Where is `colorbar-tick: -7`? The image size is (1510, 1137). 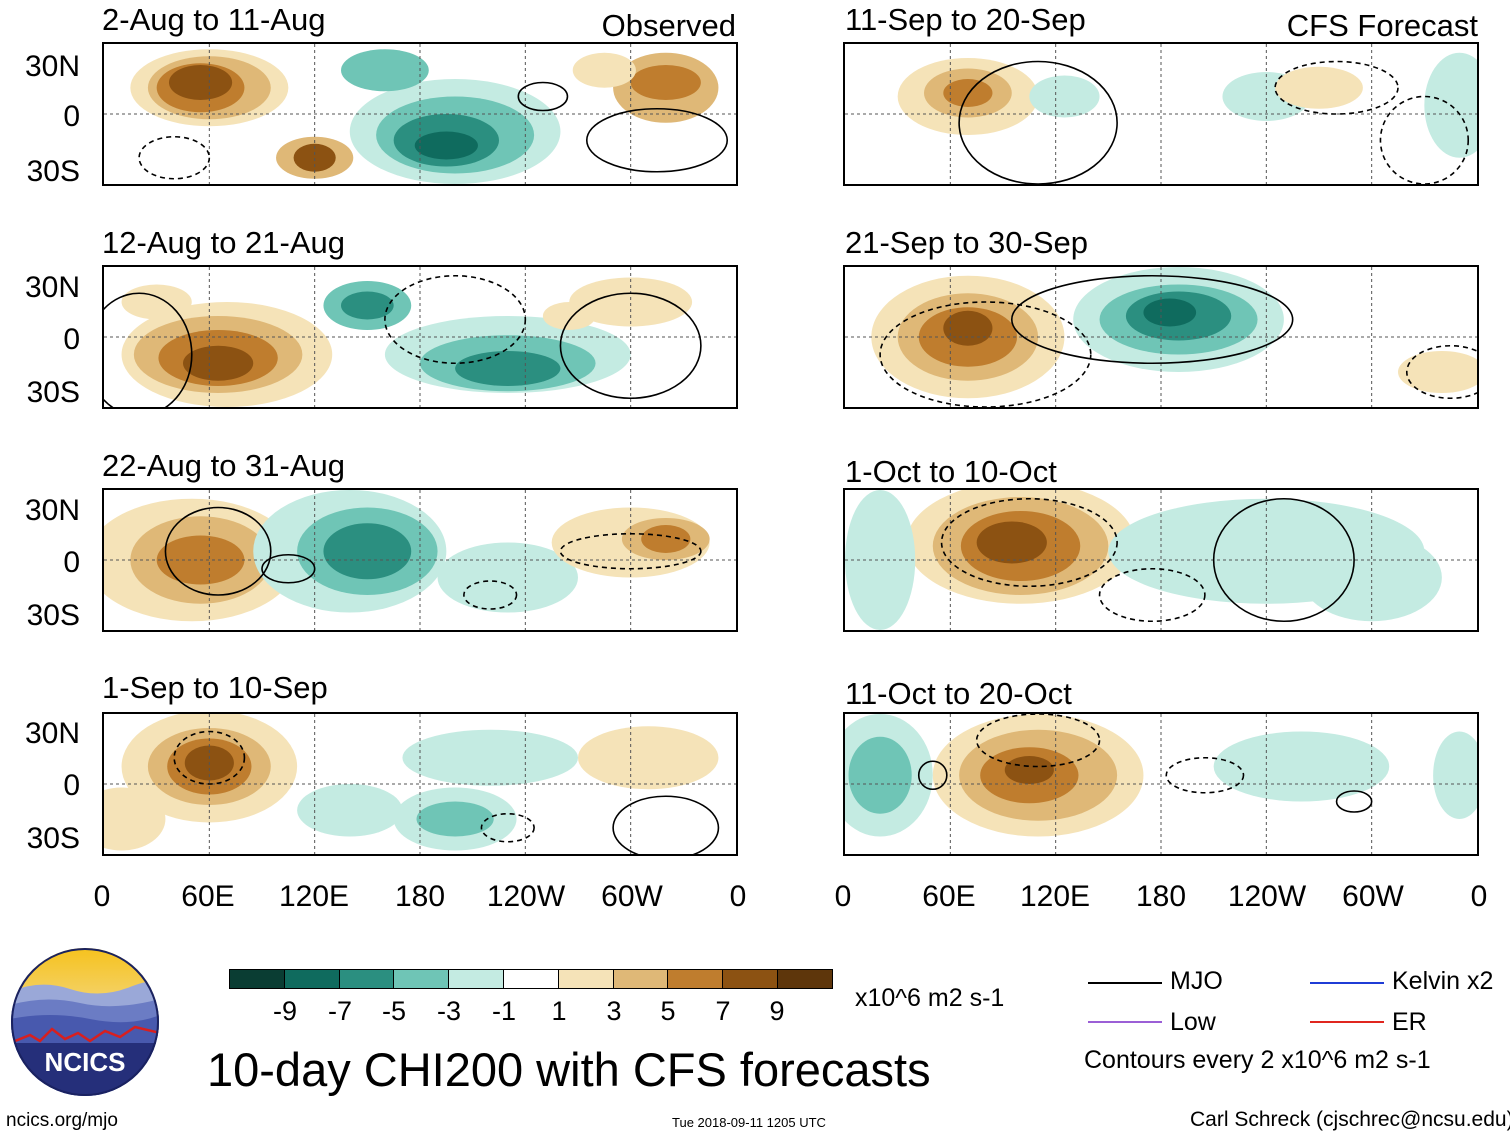
colorbar-tick: -7 is located at coordinates (339, 1011).